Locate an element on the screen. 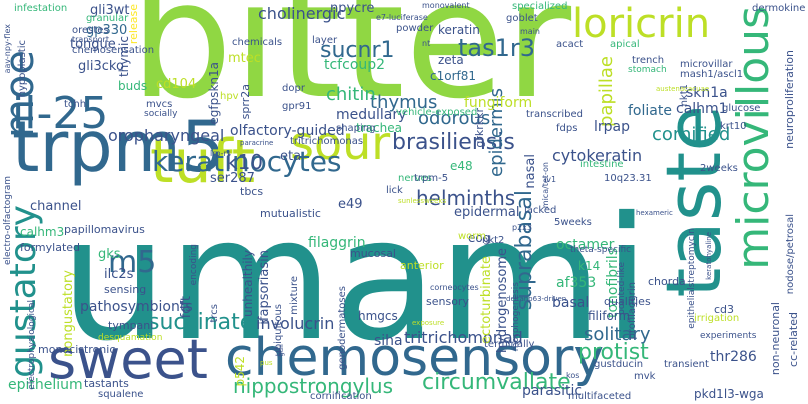 Image resolution: width=808 pixels, height=404 pixels. word-gks: gks is located at coordinates (109, 254).